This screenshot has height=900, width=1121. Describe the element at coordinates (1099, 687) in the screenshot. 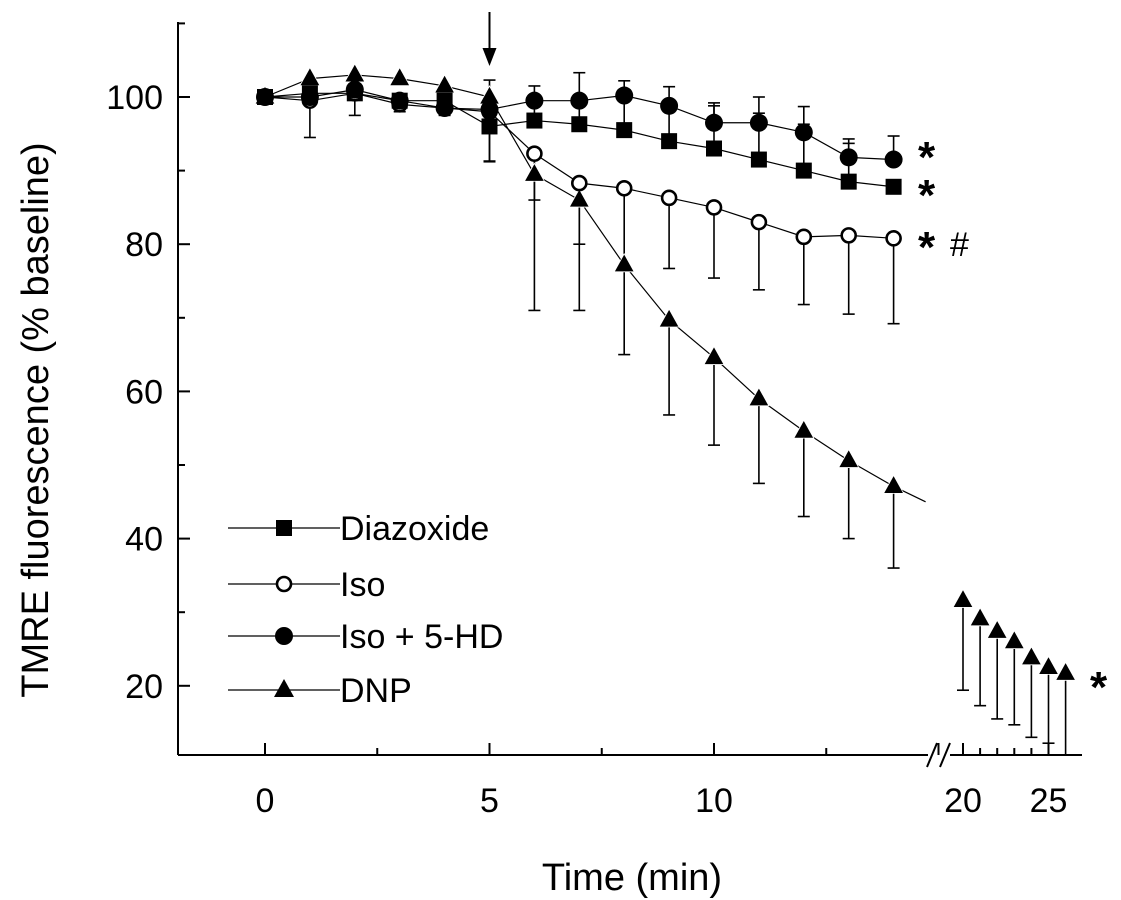

I see `sig-star-dnp: *` at that location.